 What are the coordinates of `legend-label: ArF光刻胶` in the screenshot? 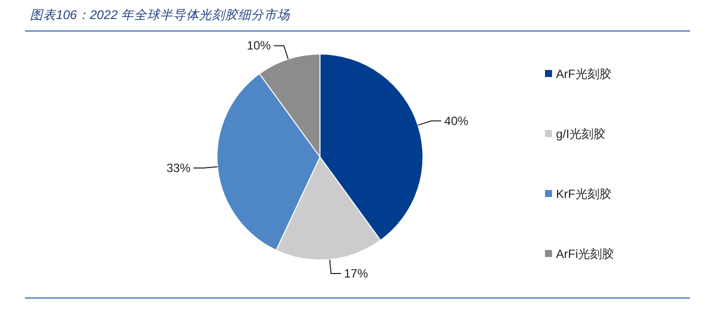 It's located at (584, 74).